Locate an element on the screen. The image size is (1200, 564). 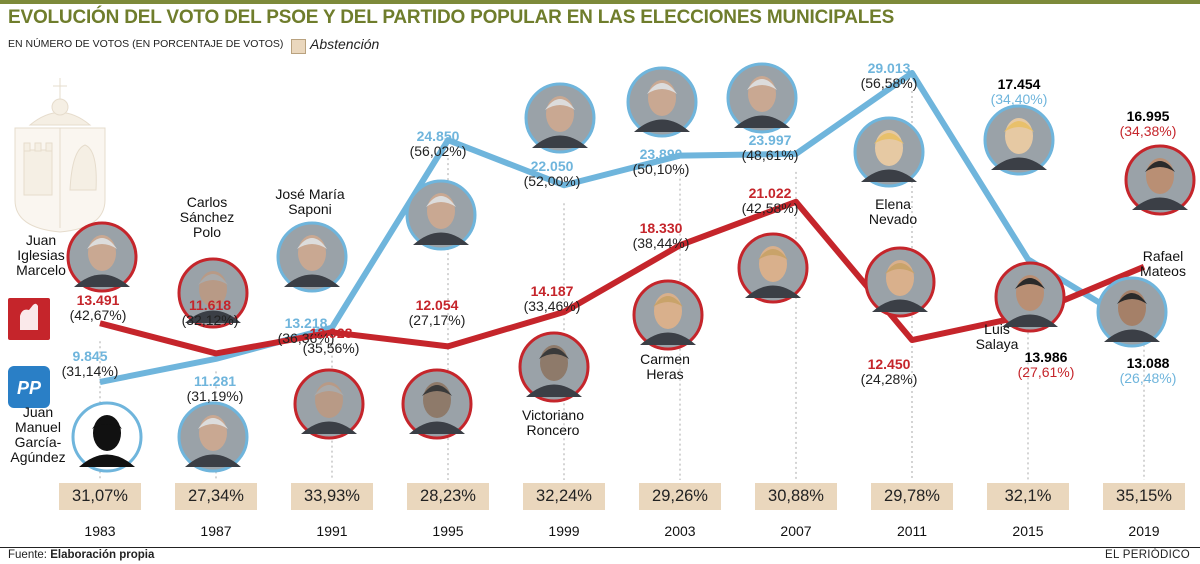
pp-data-label-2019: 13.088 (26,48%) is located at coordinates (1148, 371).